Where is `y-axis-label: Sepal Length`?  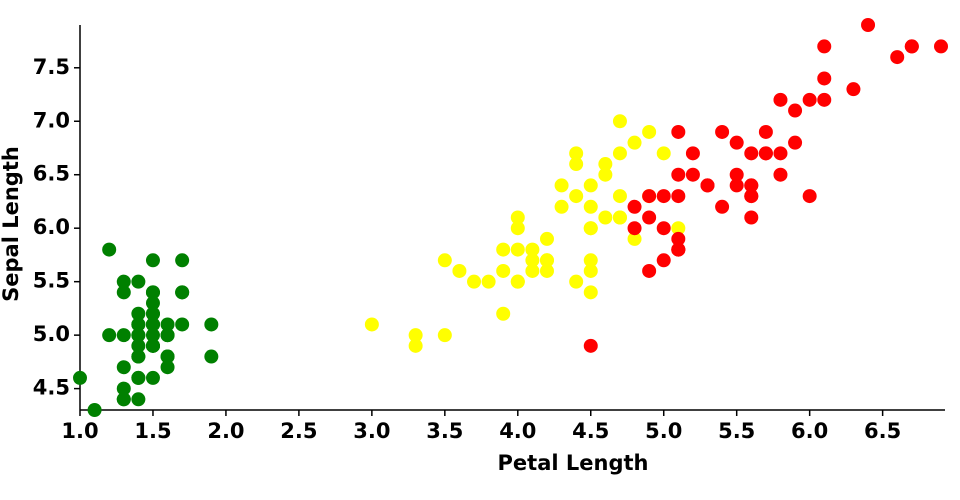 y-axis-label: Sepal Length is located at coordinates (11, 224).